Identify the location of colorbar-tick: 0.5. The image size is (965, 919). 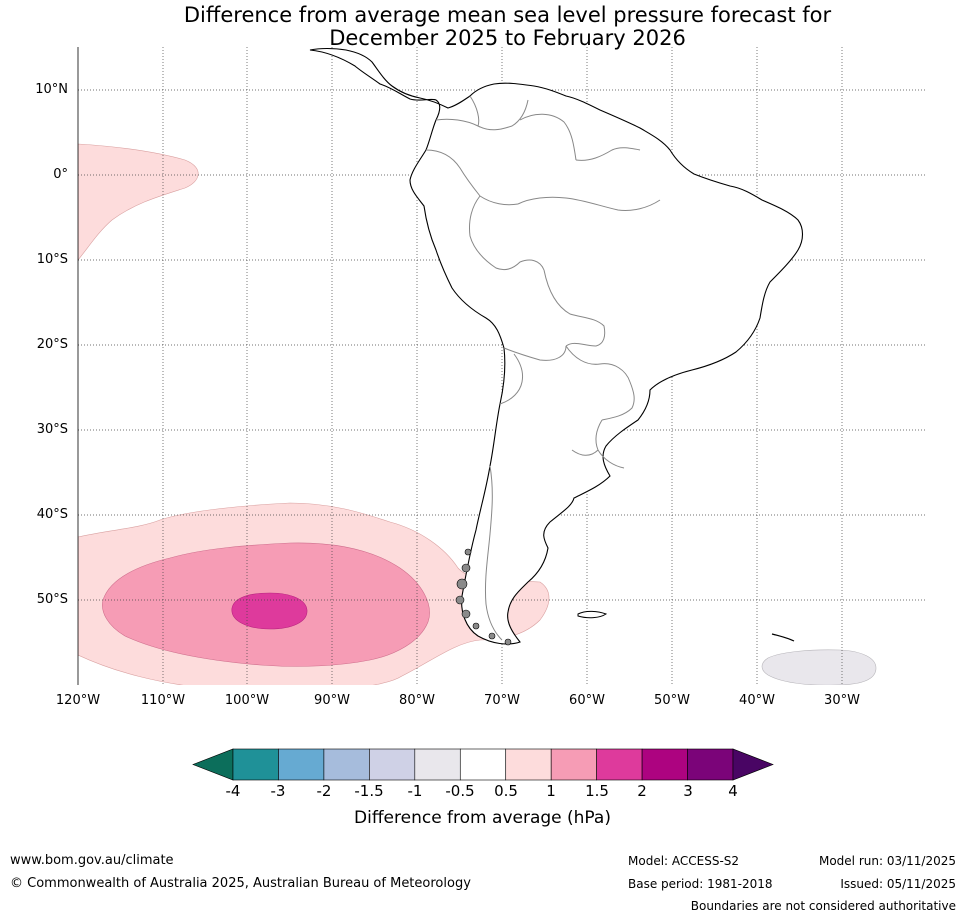
(506, 791).